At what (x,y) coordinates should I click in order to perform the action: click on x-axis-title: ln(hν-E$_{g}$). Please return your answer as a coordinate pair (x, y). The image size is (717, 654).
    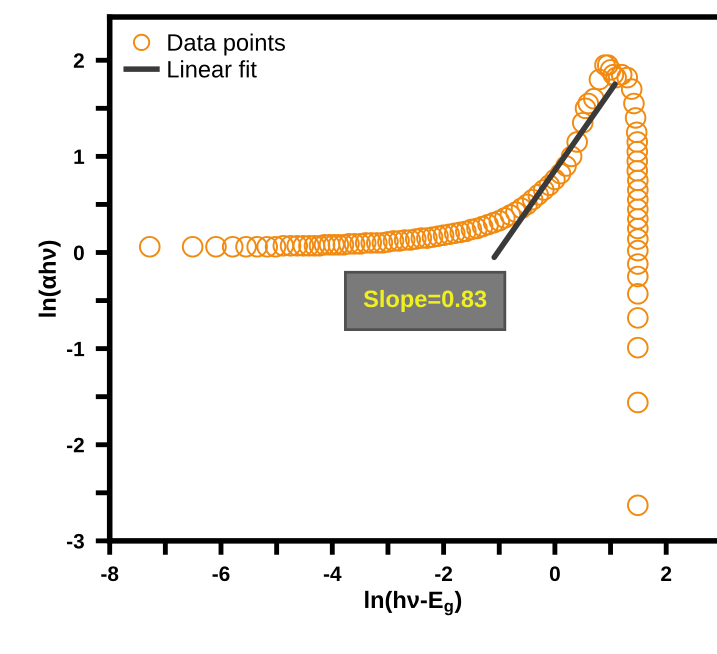
    Looking at the image, I should click on (413, 603).